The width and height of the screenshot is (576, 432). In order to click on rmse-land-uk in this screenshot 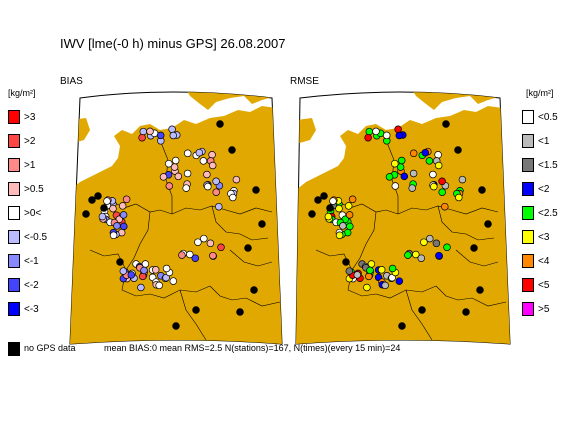, I will do `click(306, 131)`.